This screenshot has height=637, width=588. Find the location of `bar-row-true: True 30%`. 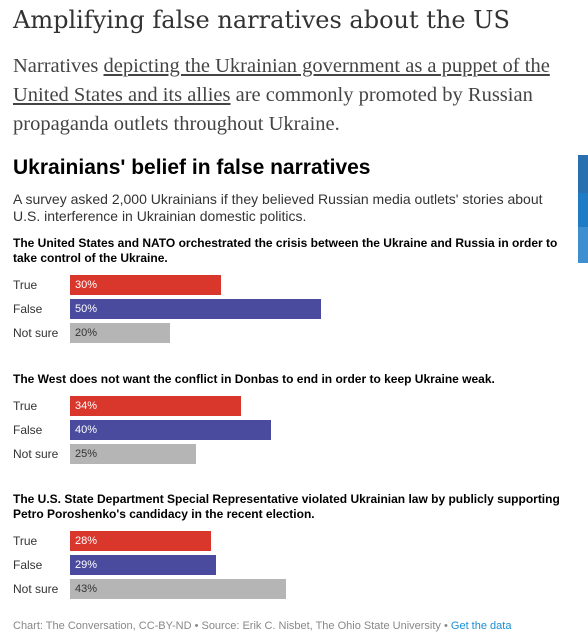

bar-row-true: True 30% is located at coordinates (293, 285).